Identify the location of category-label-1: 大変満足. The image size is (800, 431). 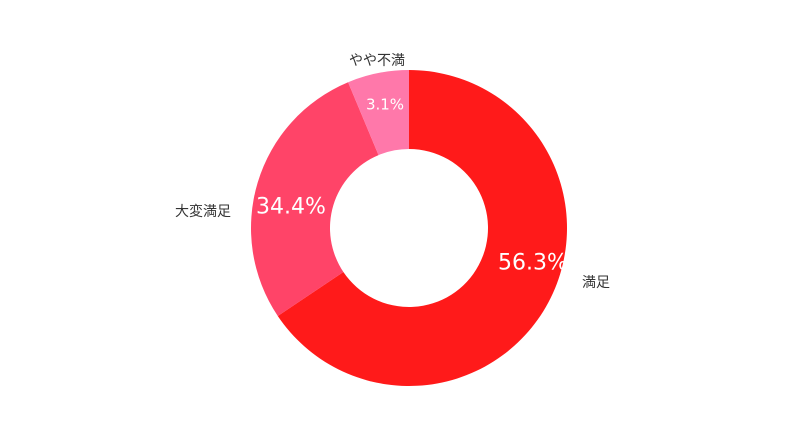
(203, 211).